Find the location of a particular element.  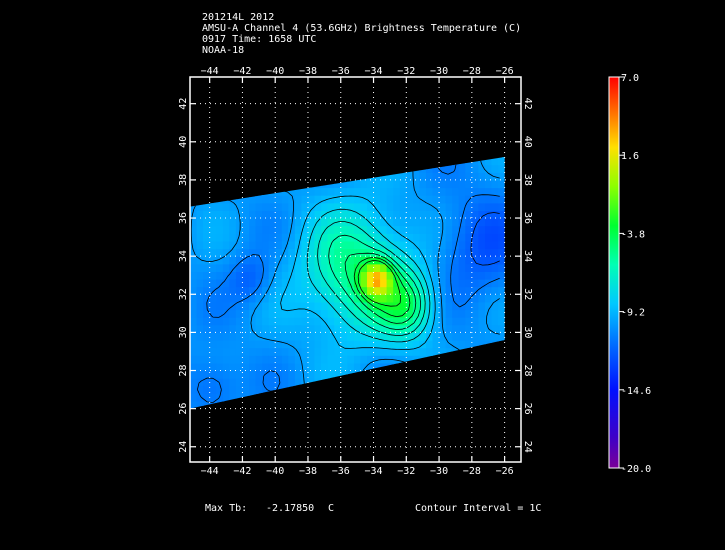

x-tick-label-top: −36 is located at coordinates (341, 71).